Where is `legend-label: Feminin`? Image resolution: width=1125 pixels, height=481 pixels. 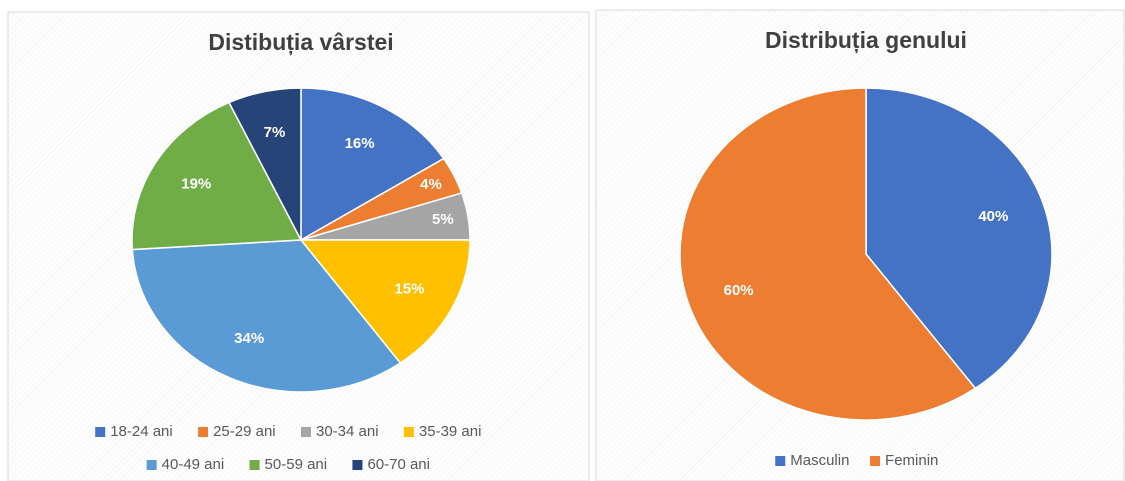 legend-label: Feminin is located at coordinates (911, 460).